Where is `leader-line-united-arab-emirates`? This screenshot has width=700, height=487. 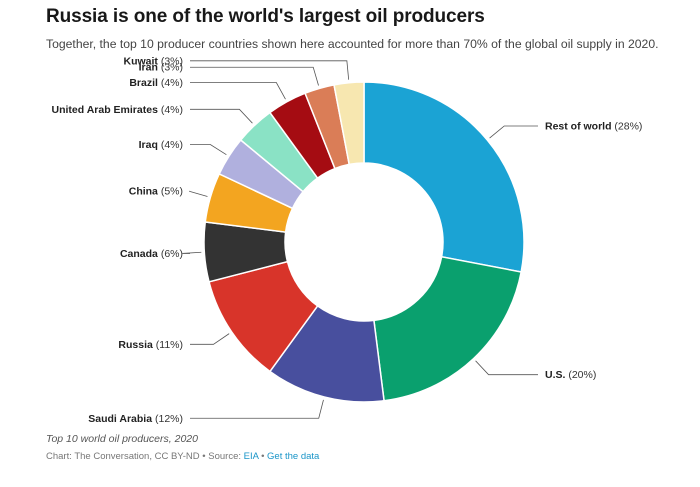
leader-line-united-arab-emirates is located at coordinates (221, 116).